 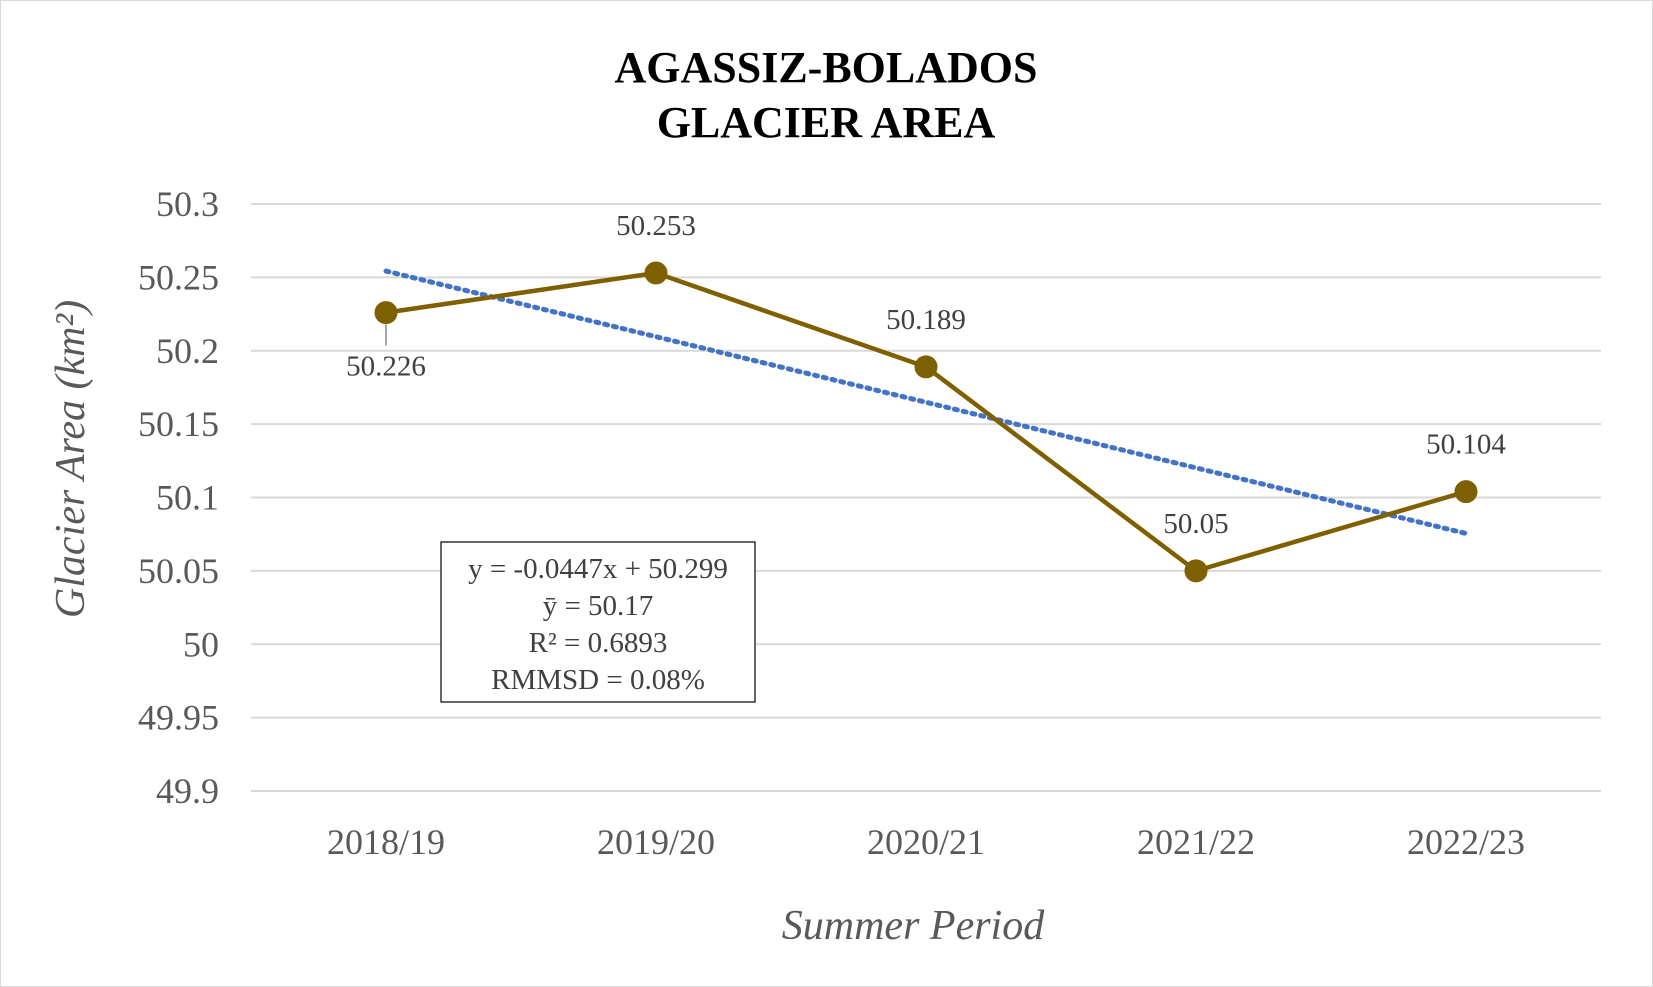 I want to click on x-tick-label: 2022/23, so click(x=1466, y=842).